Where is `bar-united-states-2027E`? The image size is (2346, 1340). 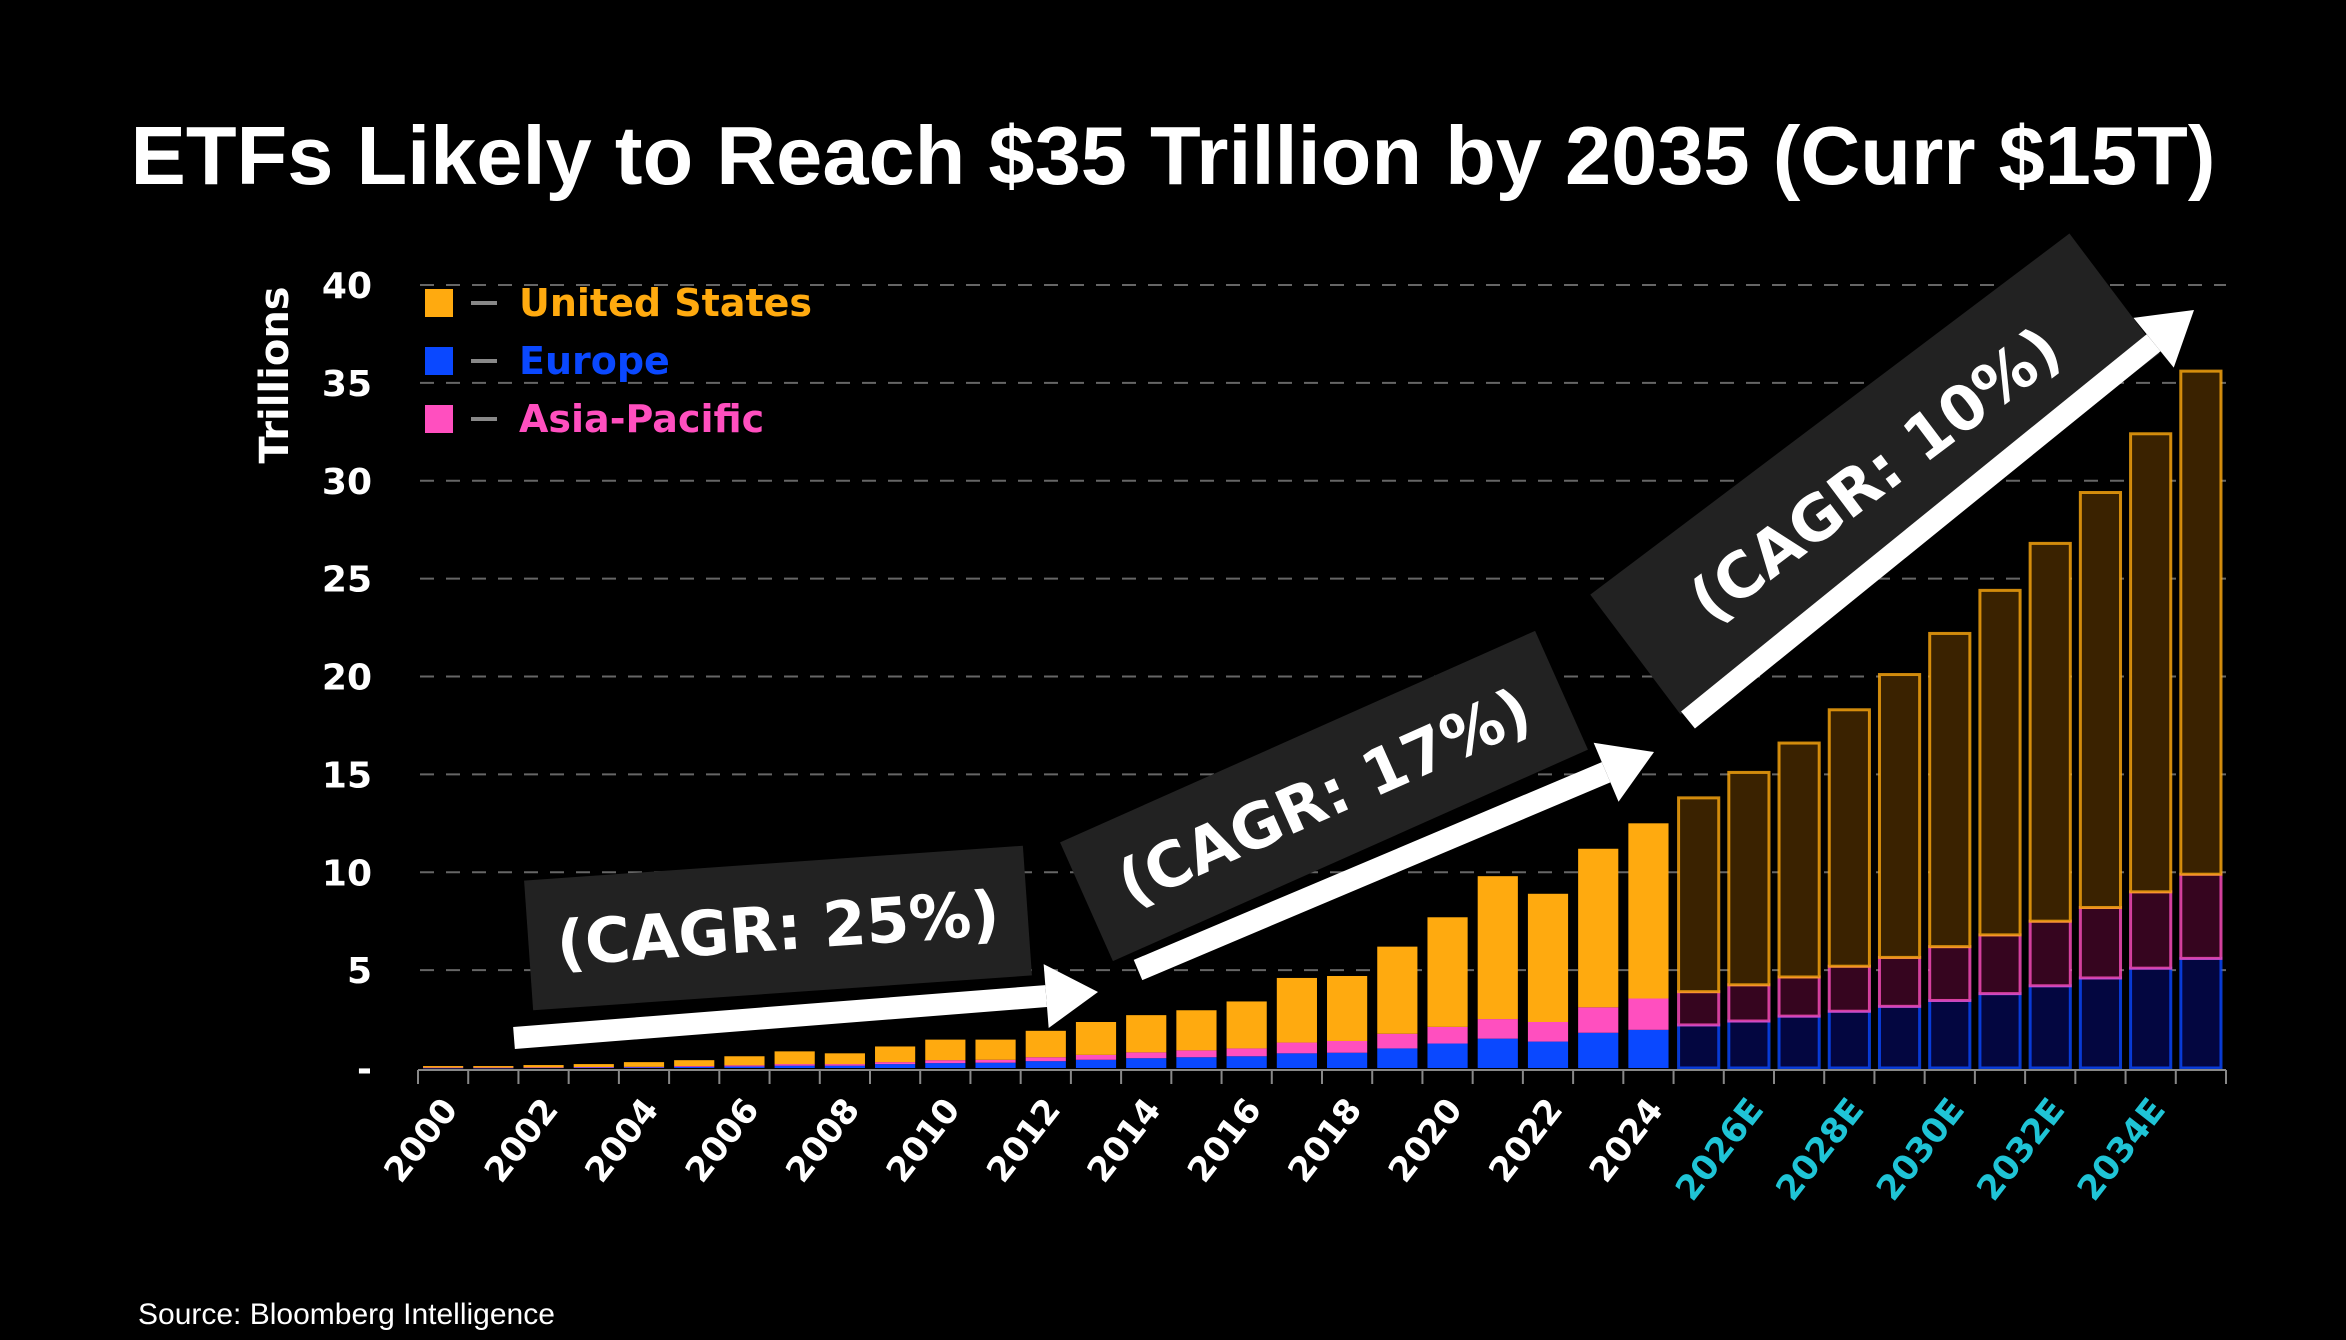 bar-united-states-2027E is located at coordinates (1799, 860).